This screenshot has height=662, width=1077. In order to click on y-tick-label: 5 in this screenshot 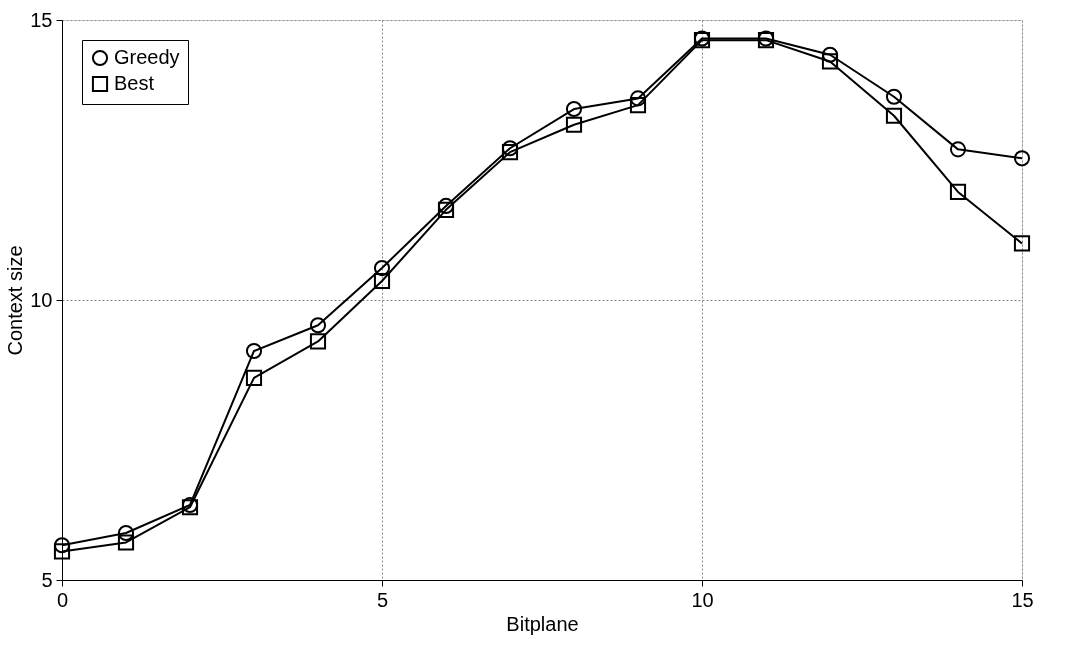, I will do `click(47, 579)`.